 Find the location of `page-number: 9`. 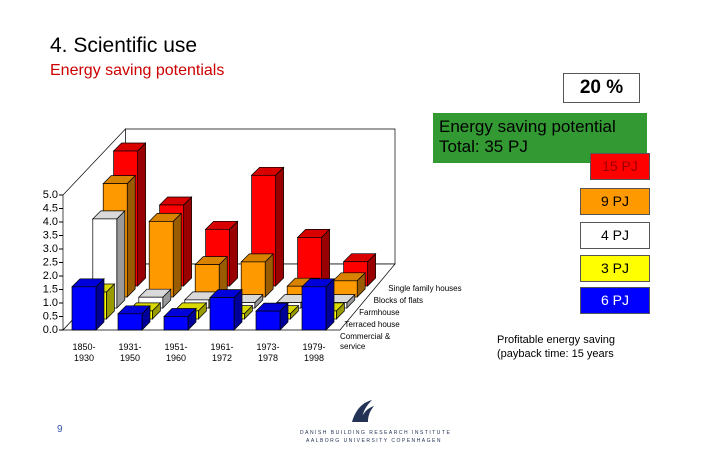

page-number: 9 is located at coordinates (60, 429).